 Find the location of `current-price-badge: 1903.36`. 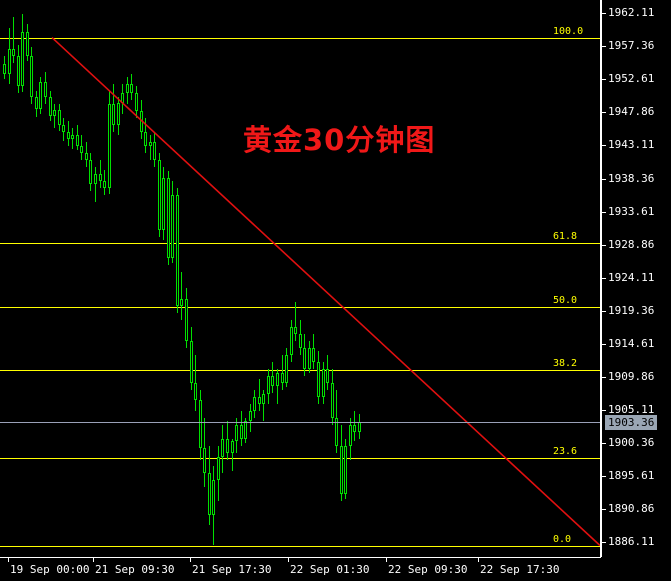

current-price-badge: 1903.36 is located at coordinates (631, 422).